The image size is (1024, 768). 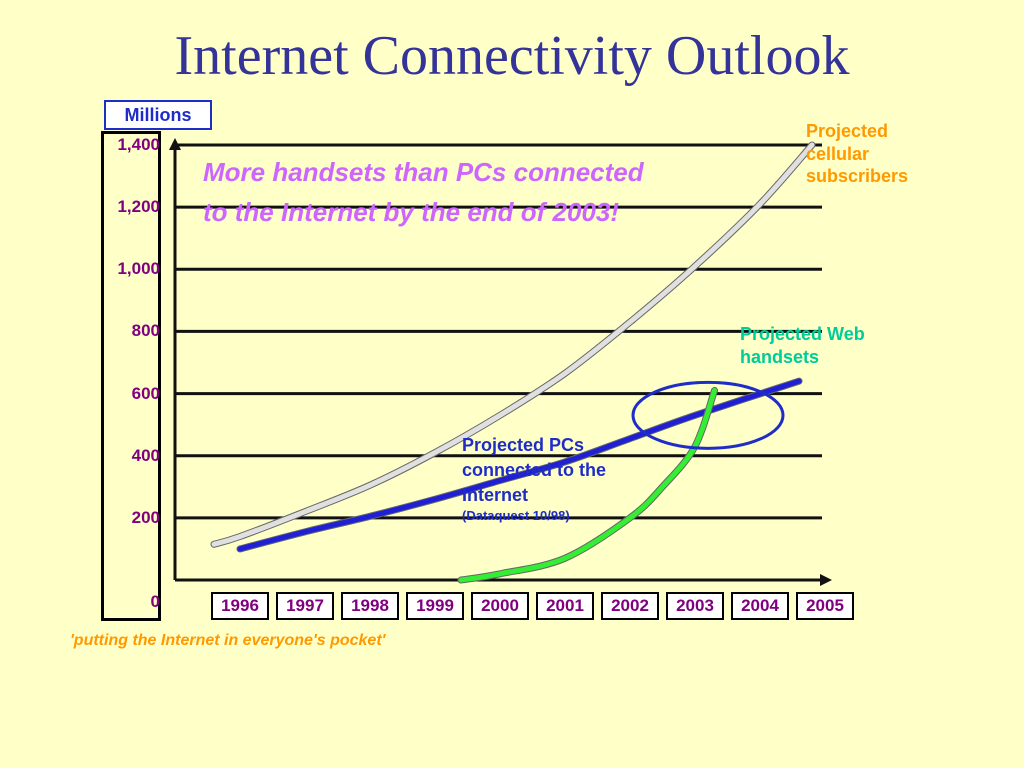 I want to click on slide-title: Internet Connectivity Outlook, so click(x=512, y=56).